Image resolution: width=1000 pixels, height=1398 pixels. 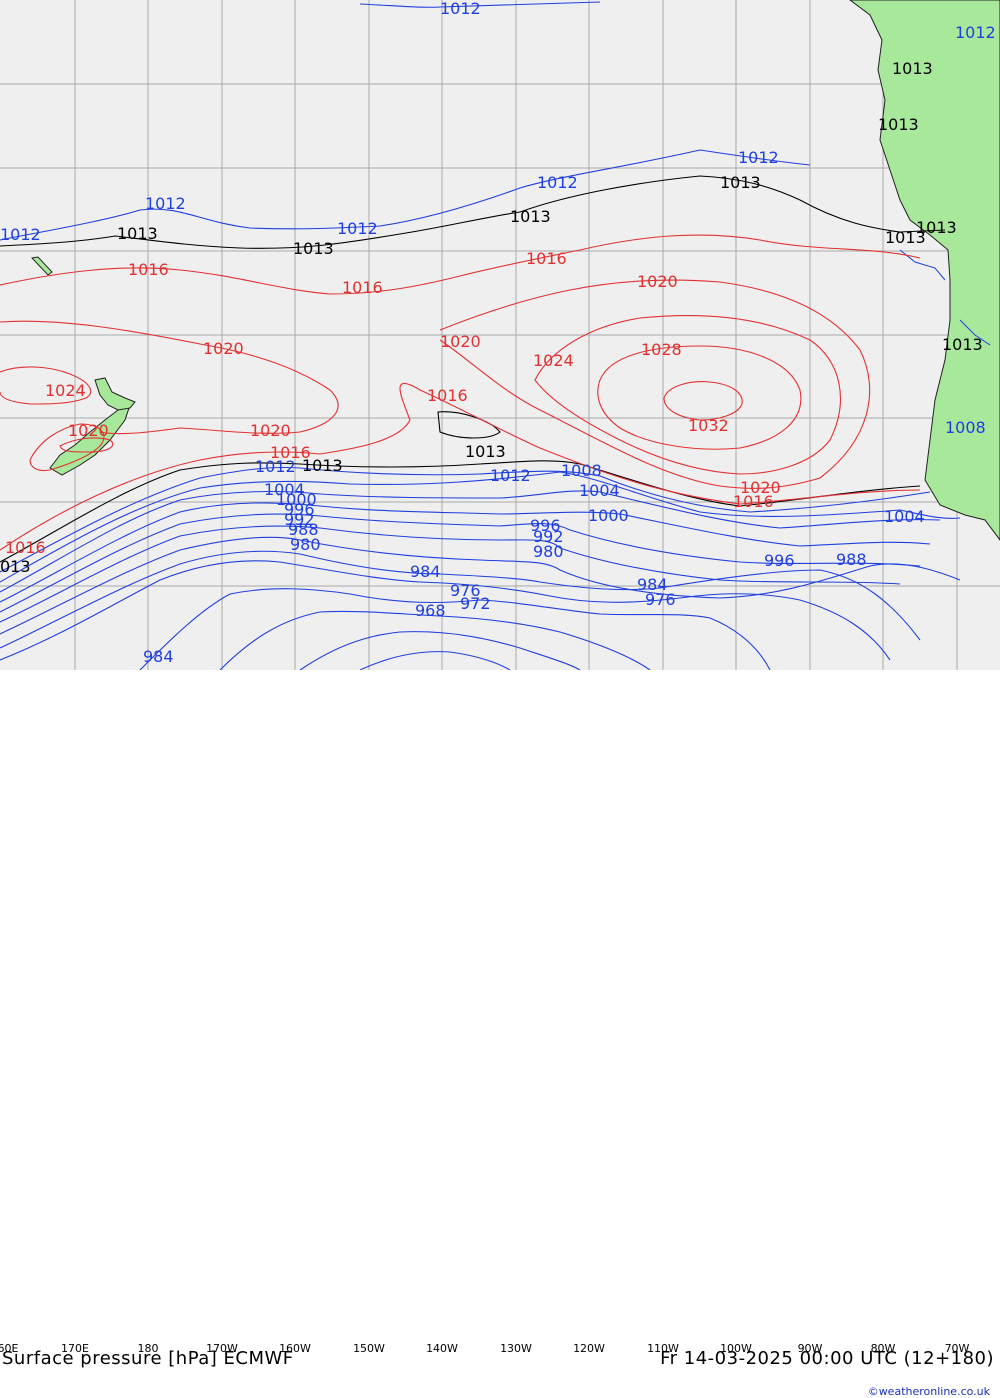 I want to click on valid-time: Fr 14-03-2025 00:00 UTC (12+180), so click(x=827, y=1358).